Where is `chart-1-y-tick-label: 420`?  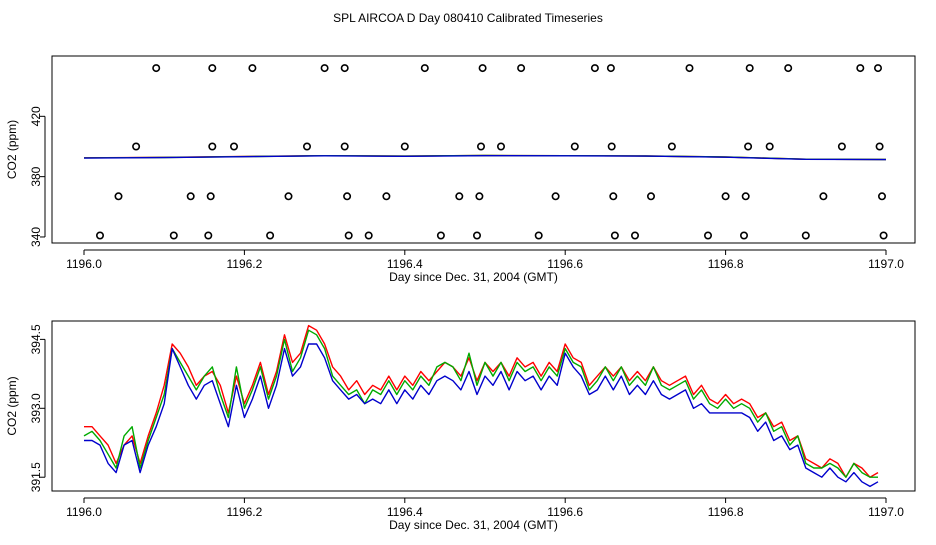 chart-1-y-tick-label: 420 is located at coordinates (36, 116).